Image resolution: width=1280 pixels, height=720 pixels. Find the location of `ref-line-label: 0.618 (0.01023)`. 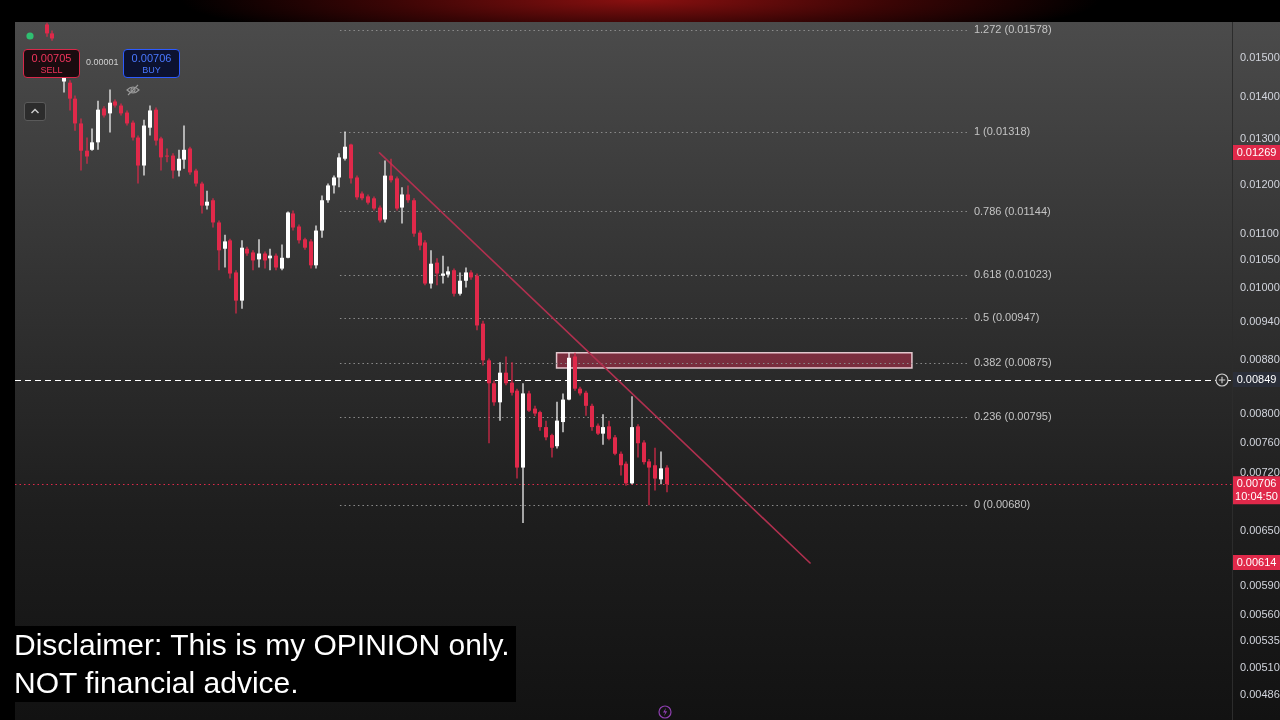

ref-line-label: 0.618 (0.01023) is located at coordinates (1012, 273).